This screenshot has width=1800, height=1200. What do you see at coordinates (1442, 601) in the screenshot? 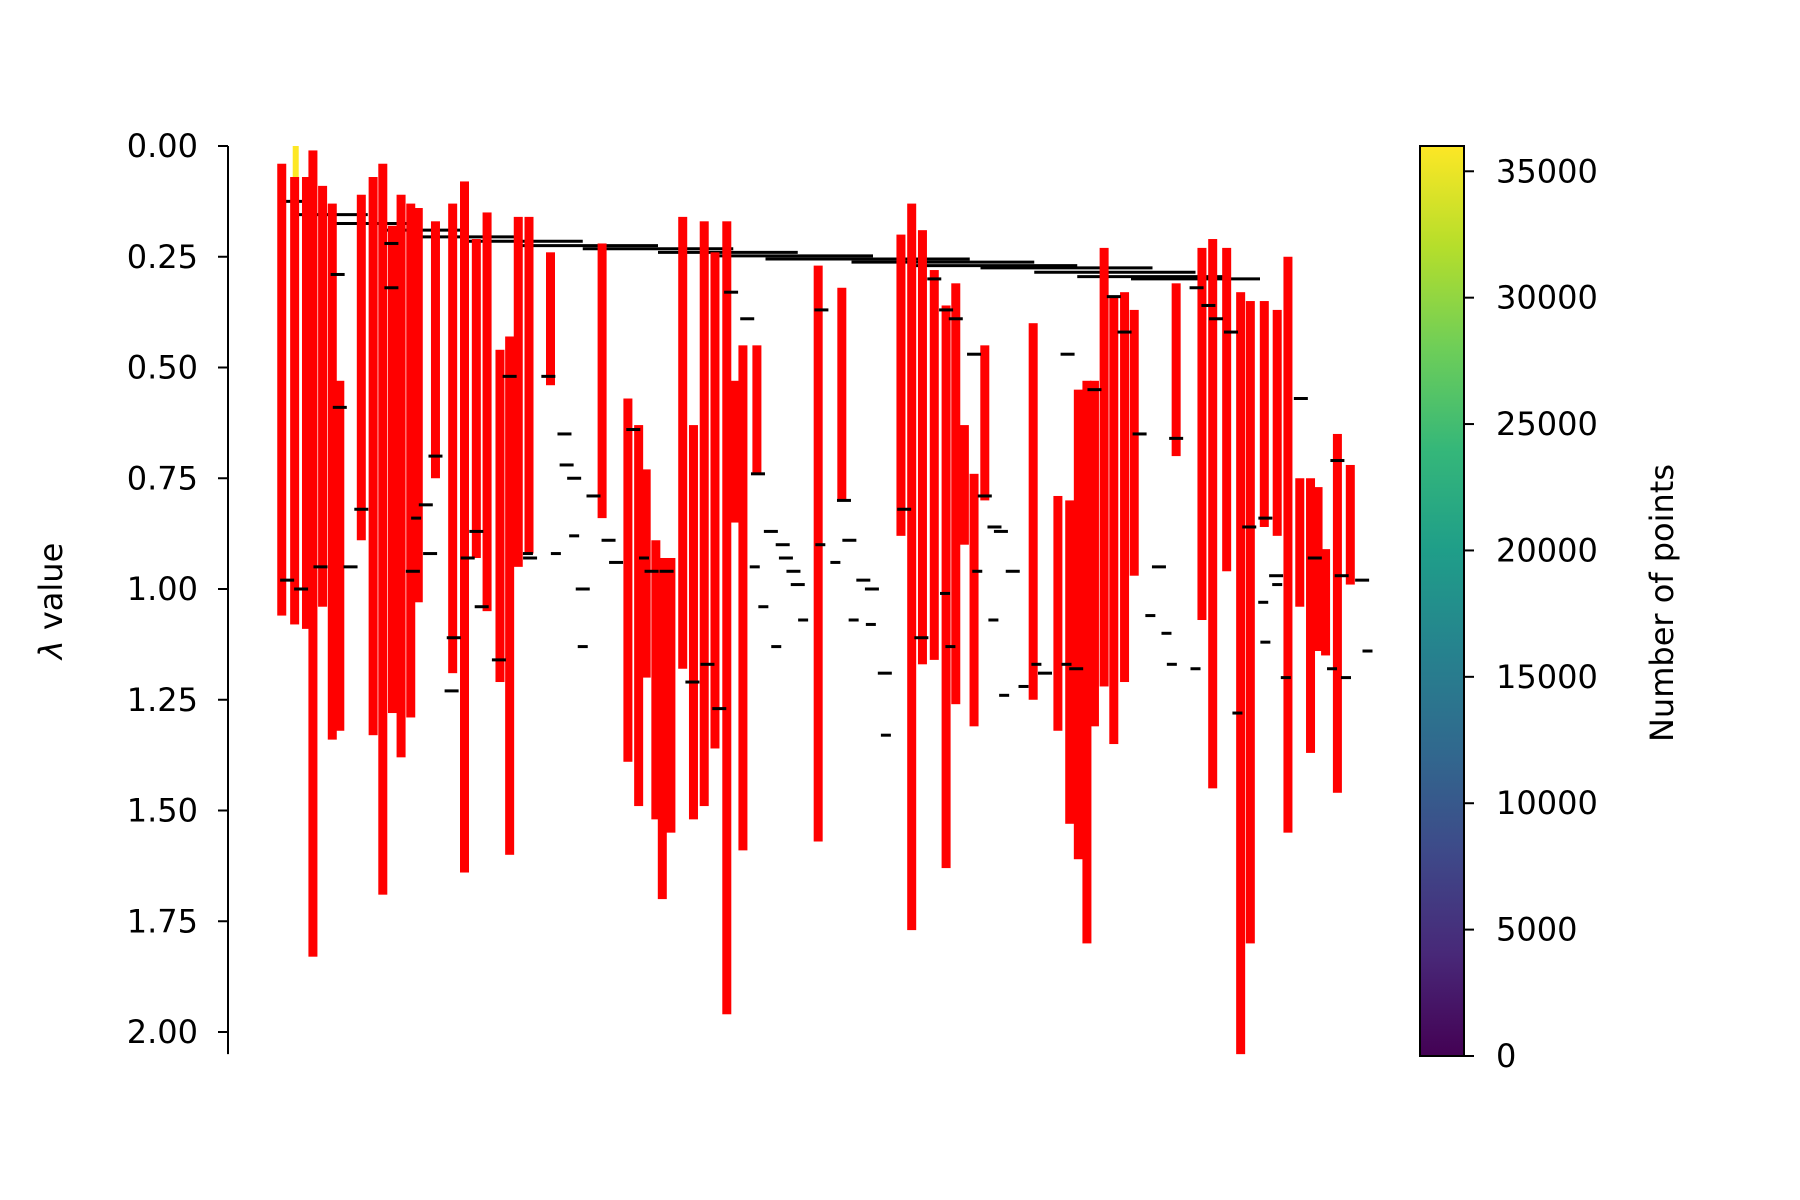
I see `colorbar-gradient` at bounding box center [1442, 601].